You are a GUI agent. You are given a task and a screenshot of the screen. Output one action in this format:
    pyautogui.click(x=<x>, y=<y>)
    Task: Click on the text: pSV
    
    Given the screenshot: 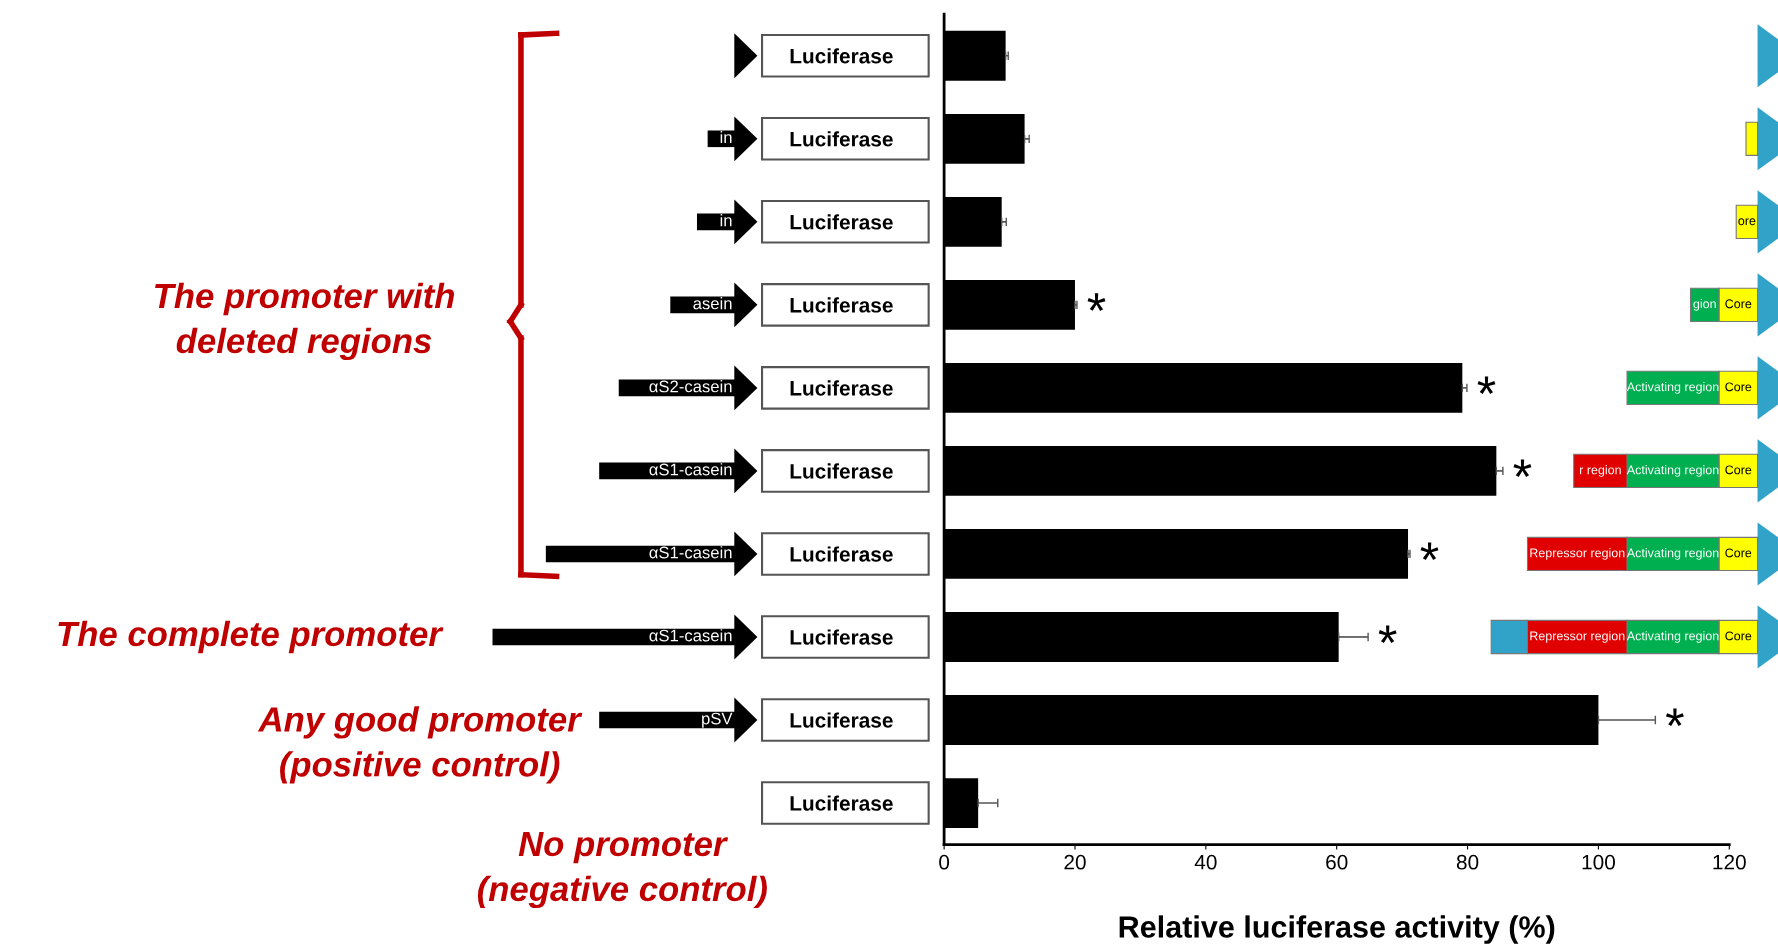 What is the action you would take?
    pyautogui.click(x=717, y=720)
    